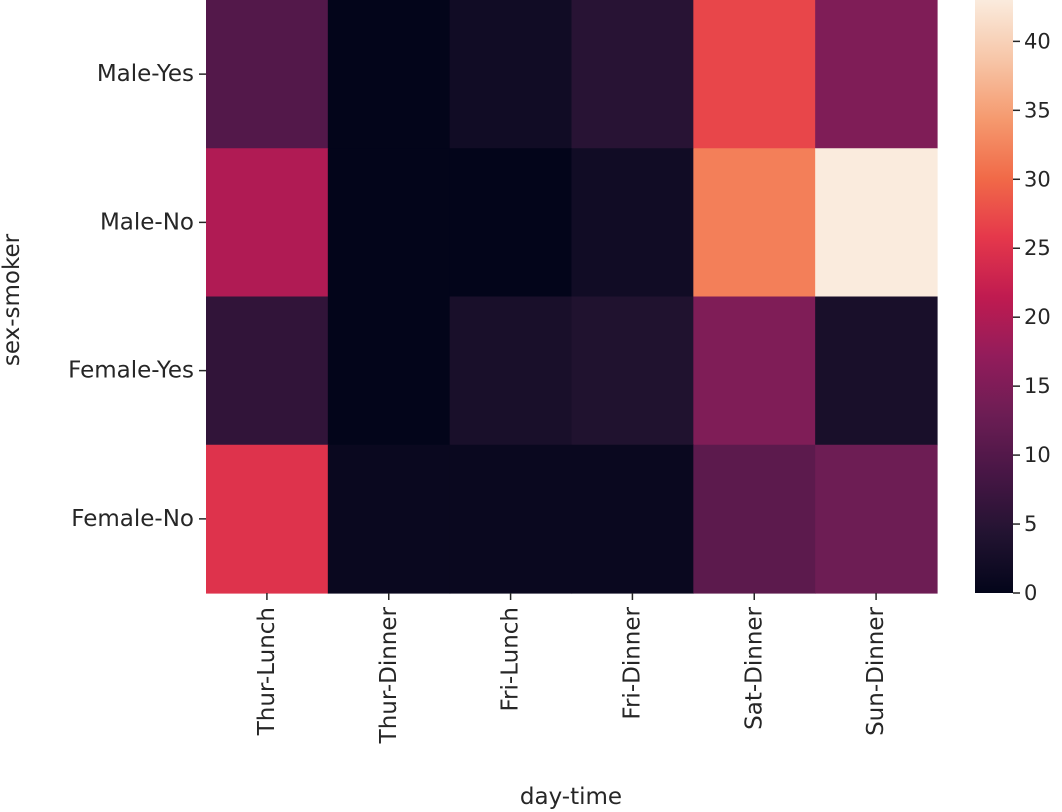 Image resolution: width=1062 pixels, height=812 pixels. I want to click on colorbar-tick-label: 20, so click(1037, 317).